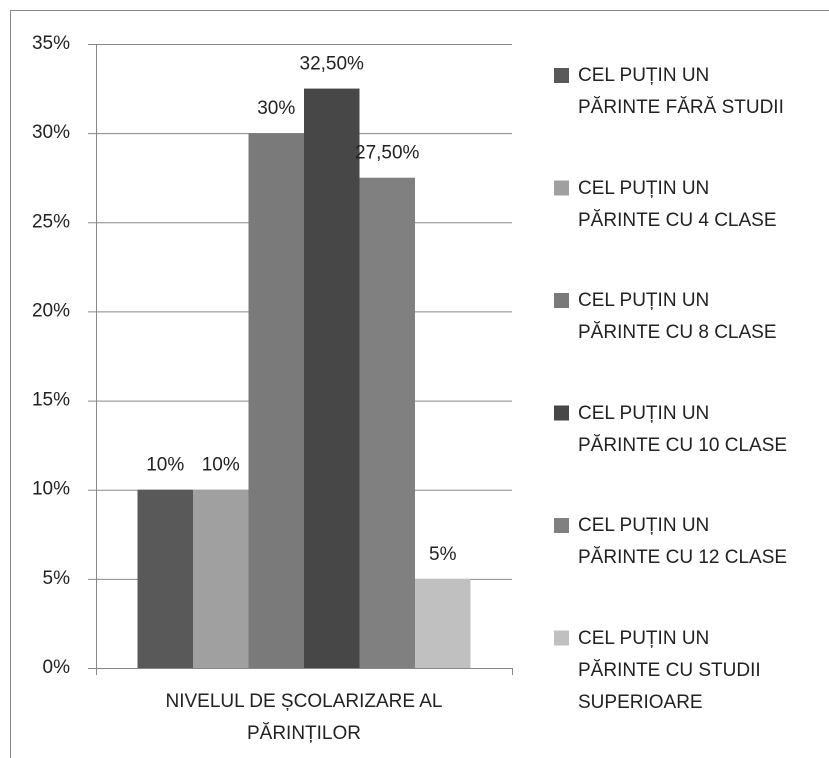 The height and width of the screenshot is (758, 829). What do you see at coordinates (51, 43) in the screenshot?
I see `y-tick-label: 35%` at bounding box center [51, 43].